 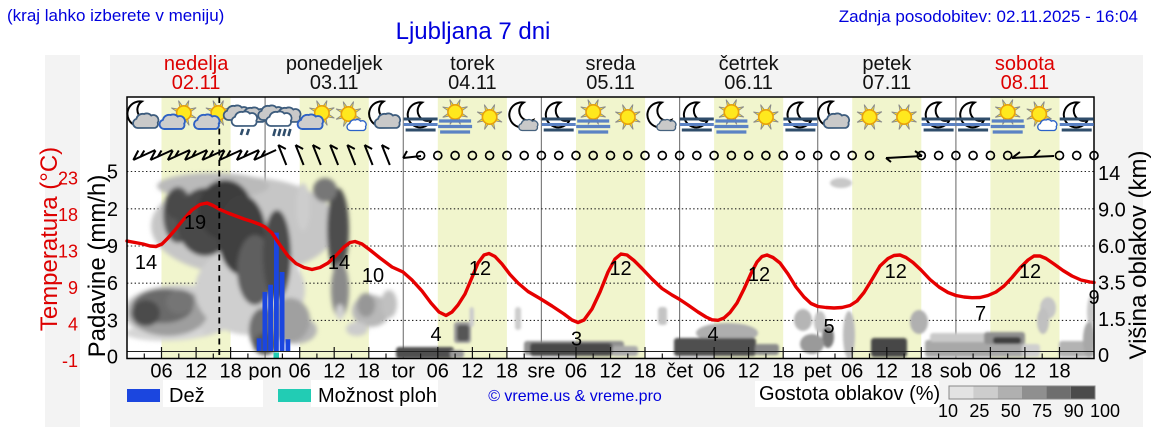 I want to click on svg-text:Zadnja posodobitev: 02.11.2025: Zadnja posodobitev: 02.11.2025 - 16:04, so click(x=988, y=16).